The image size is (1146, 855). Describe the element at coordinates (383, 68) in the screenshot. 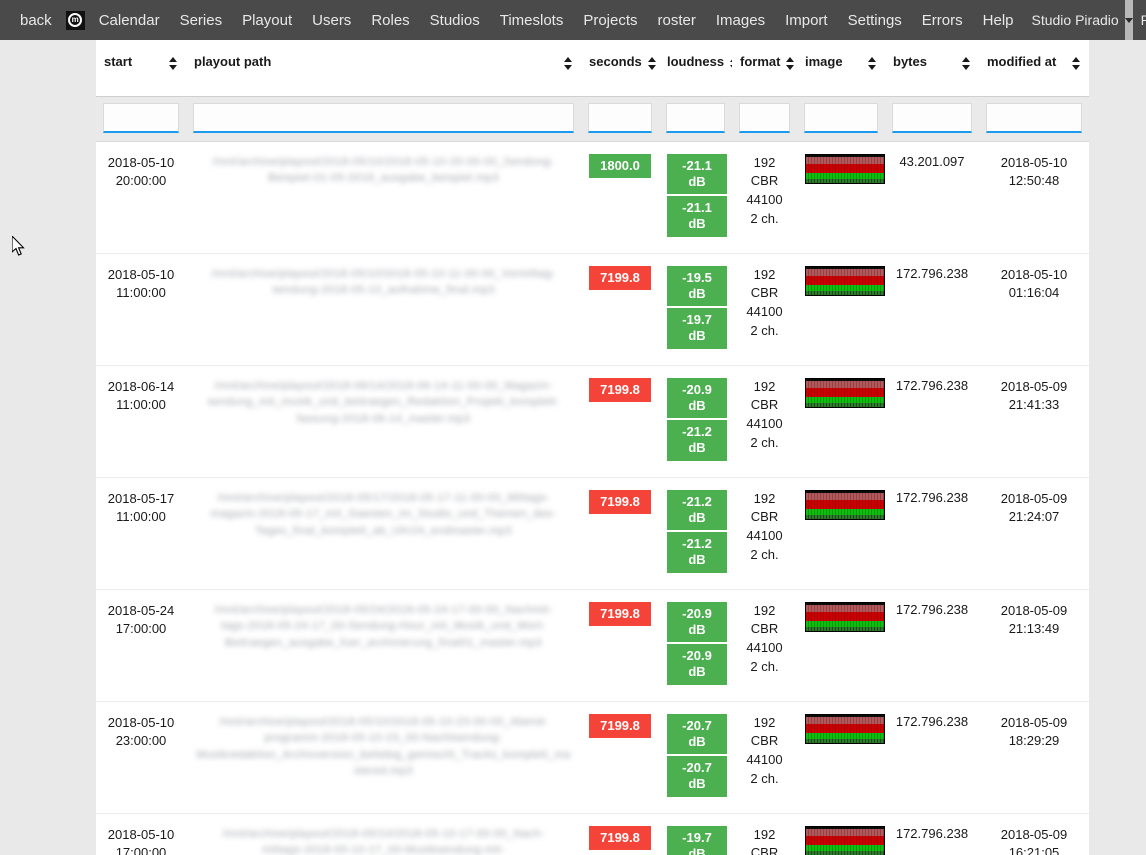

I see `col-header-playout-path: playout path` at that location.